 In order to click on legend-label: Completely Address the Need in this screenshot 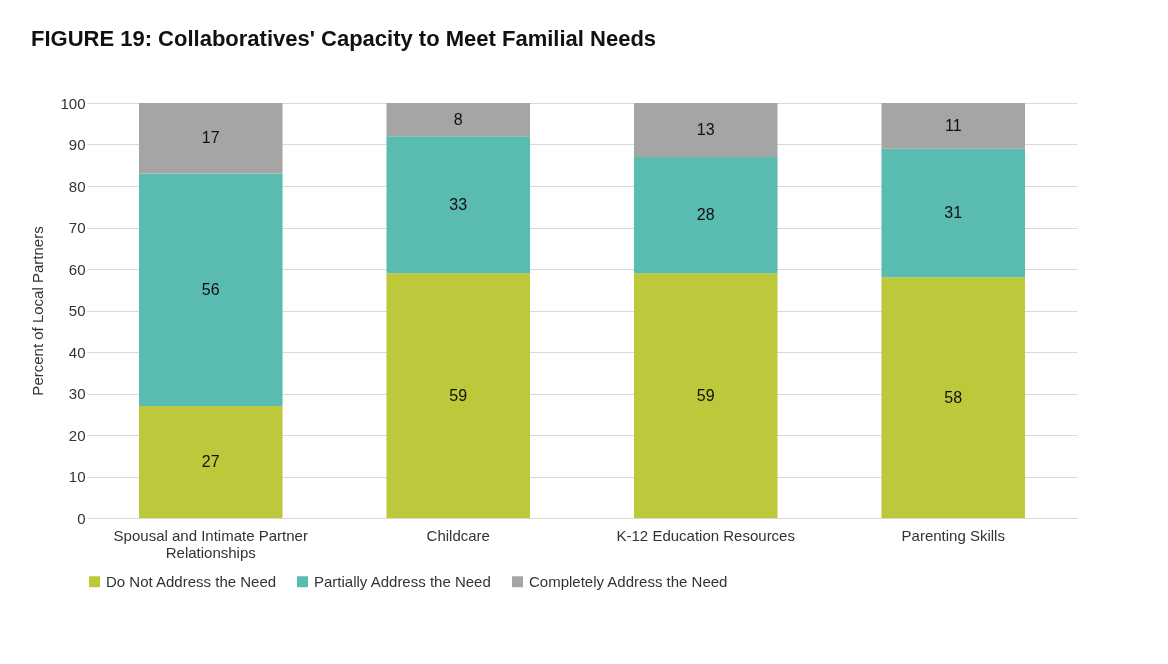, I will do `click(628, 581)`.